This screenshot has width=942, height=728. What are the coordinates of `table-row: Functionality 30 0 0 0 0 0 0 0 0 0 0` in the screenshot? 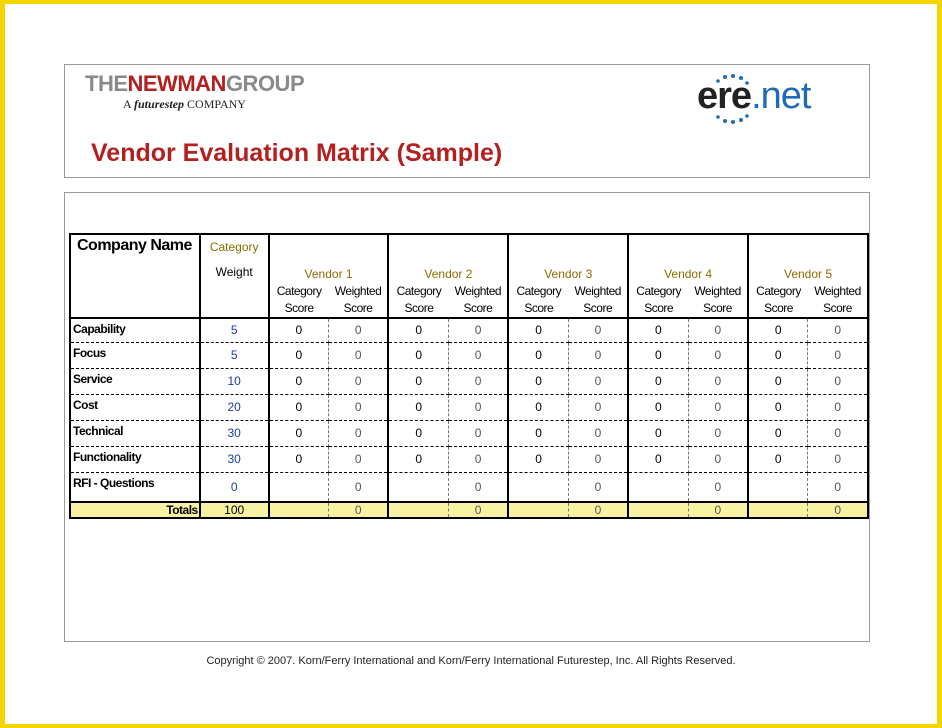 It's located at (469, 459).